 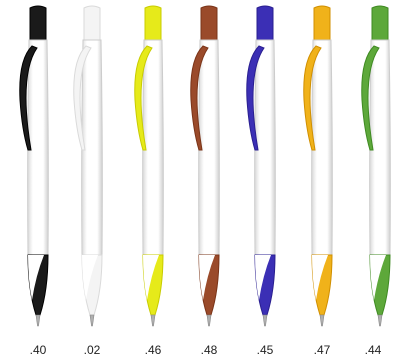 What do you see at coordinates (38, 350) in the screenshot?
I see `pen-code-label: .40` at bounding box center [38, 350].